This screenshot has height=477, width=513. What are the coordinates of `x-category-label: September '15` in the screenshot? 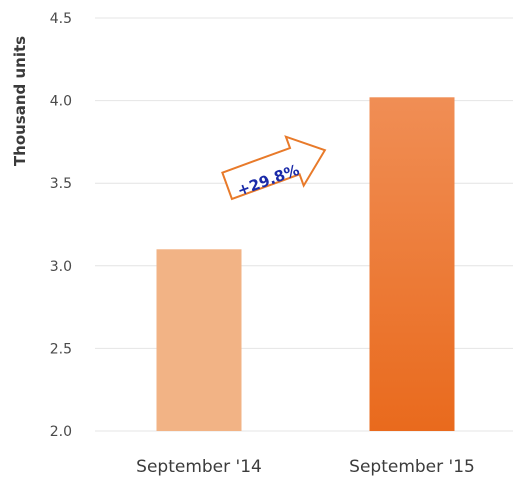 It's located at (412, 467).